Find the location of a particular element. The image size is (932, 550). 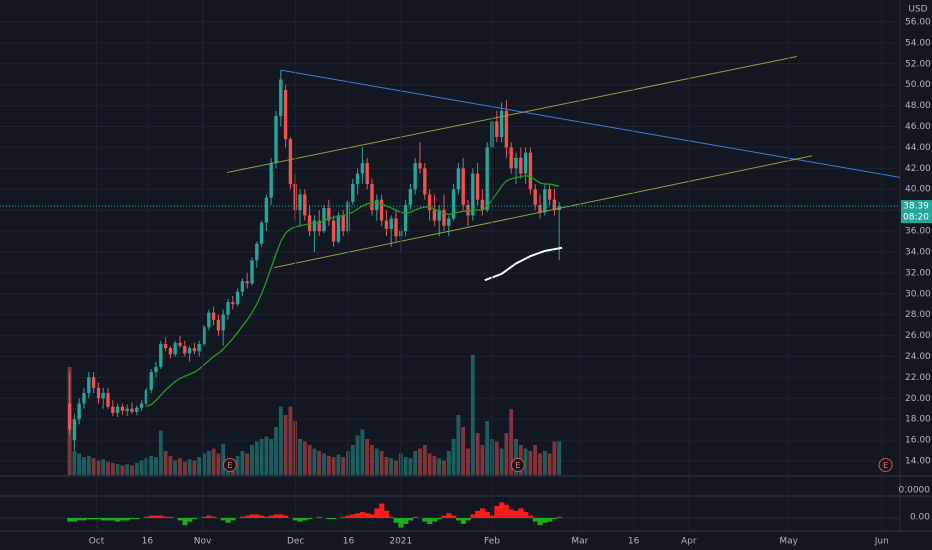

y-tick-label: 30.00 is located at coordinates (918, 294).